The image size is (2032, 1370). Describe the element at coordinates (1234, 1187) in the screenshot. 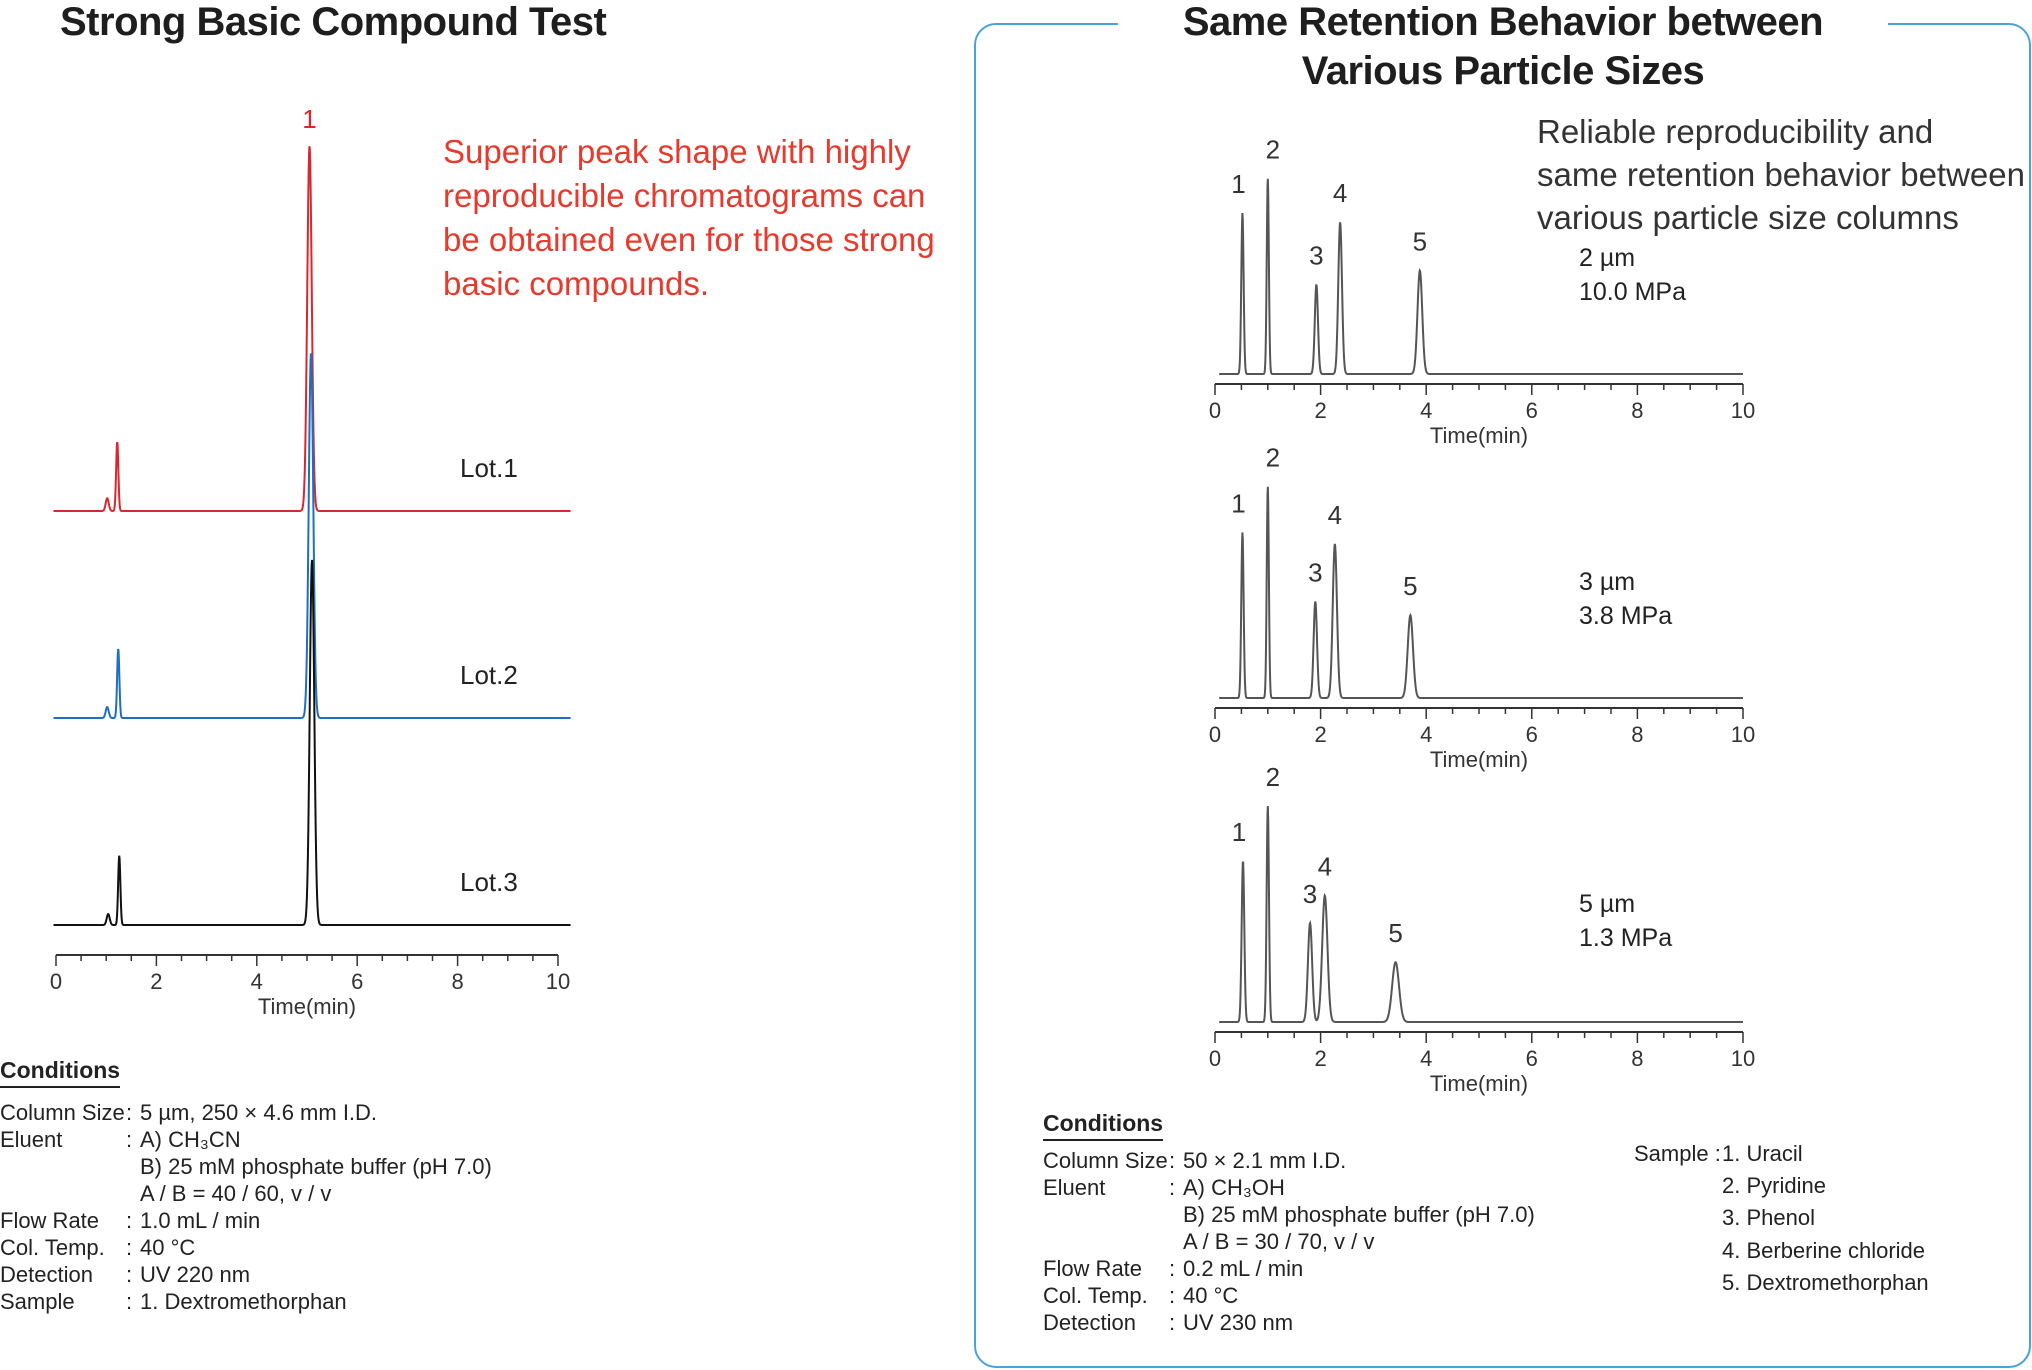

I see `condition-value: A) CH₃OH` at that location.